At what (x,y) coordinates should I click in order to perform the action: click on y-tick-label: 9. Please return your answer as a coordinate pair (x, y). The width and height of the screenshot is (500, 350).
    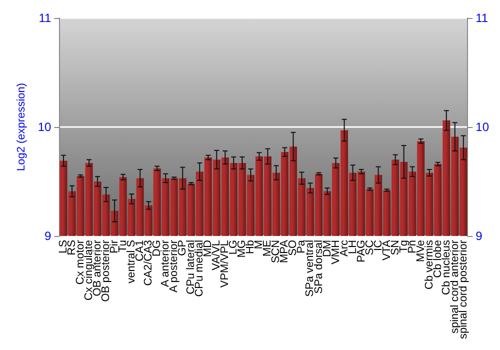
    Looking at the image, I should click on (48, 235).